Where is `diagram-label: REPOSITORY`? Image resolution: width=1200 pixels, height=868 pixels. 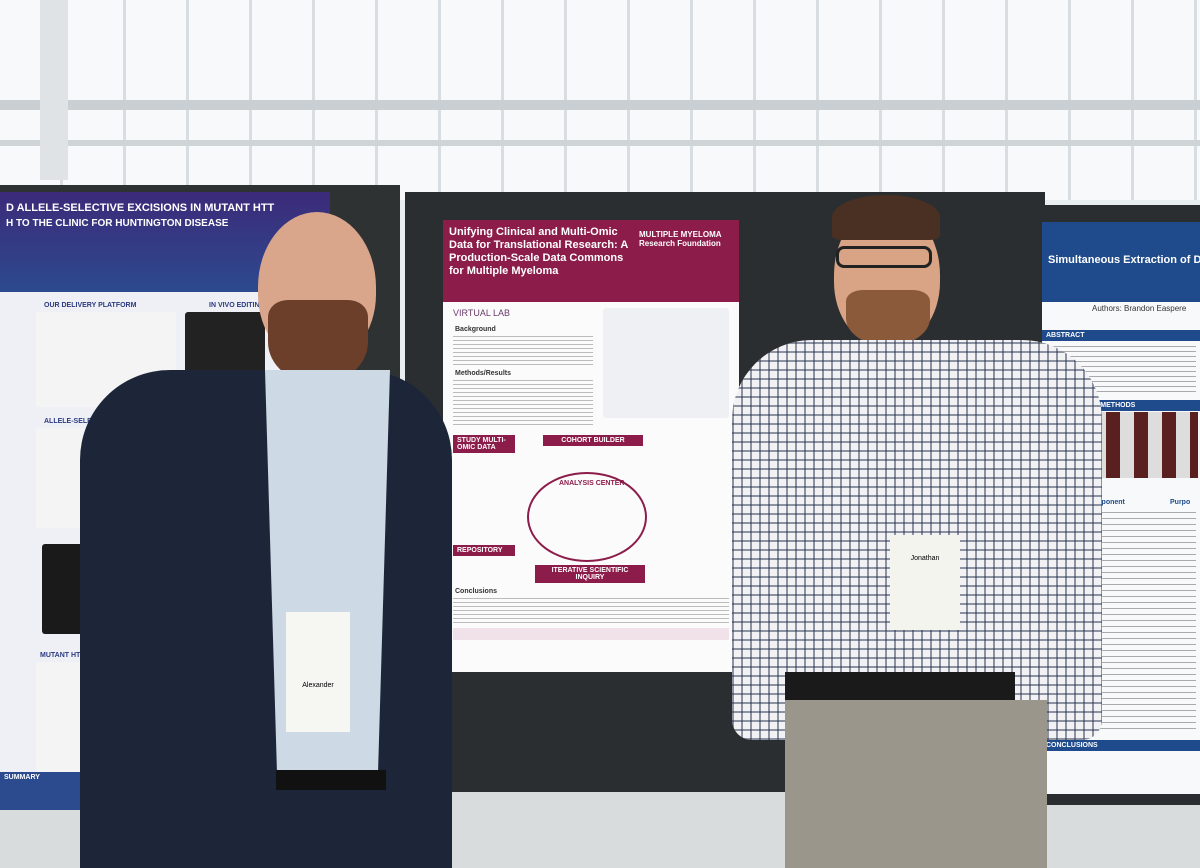 diagram-label: REPOSITORY is located at coordinates (484, 550).